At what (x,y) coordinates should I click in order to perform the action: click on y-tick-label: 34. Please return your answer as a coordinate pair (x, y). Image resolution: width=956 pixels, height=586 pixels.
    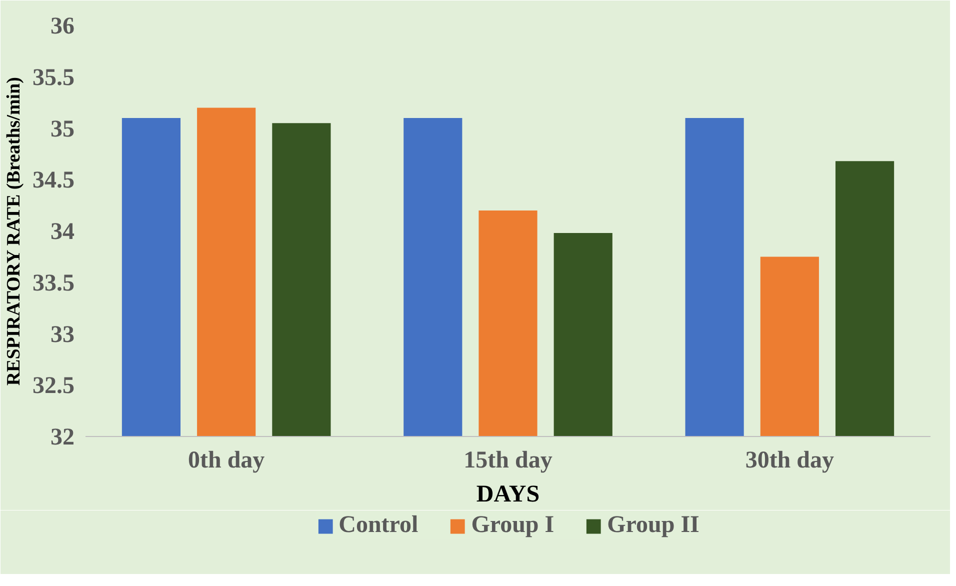
    Looking at the image, I should click on (62, 232).